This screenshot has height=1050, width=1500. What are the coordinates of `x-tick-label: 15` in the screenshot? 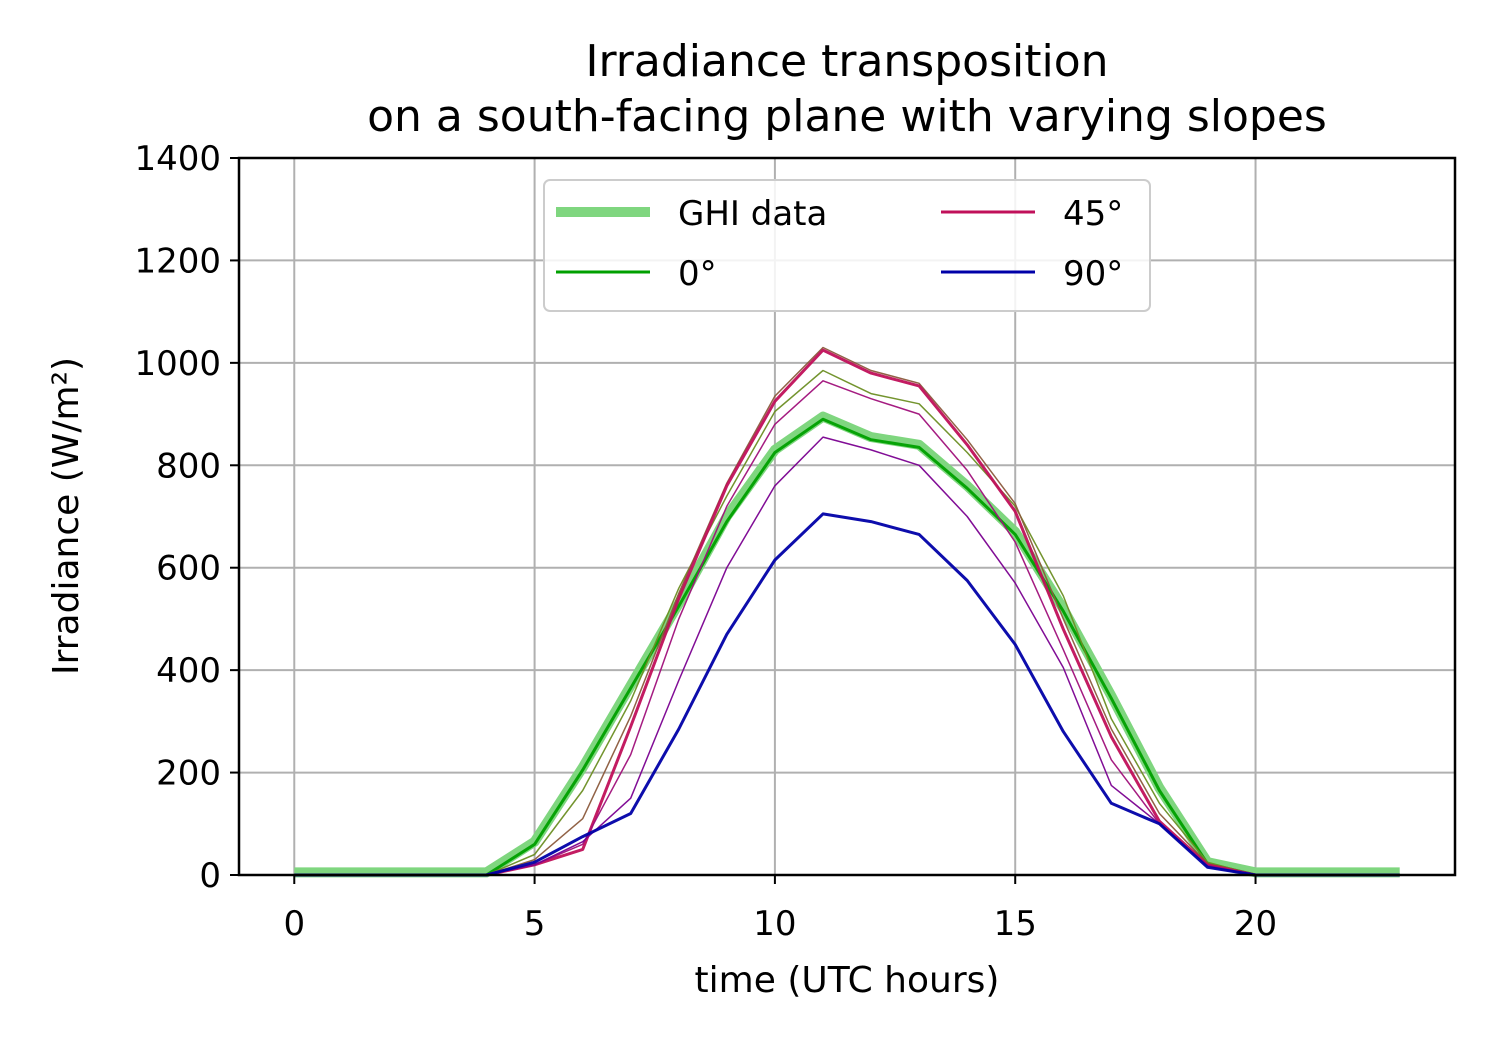 It's located at (1015, 924).